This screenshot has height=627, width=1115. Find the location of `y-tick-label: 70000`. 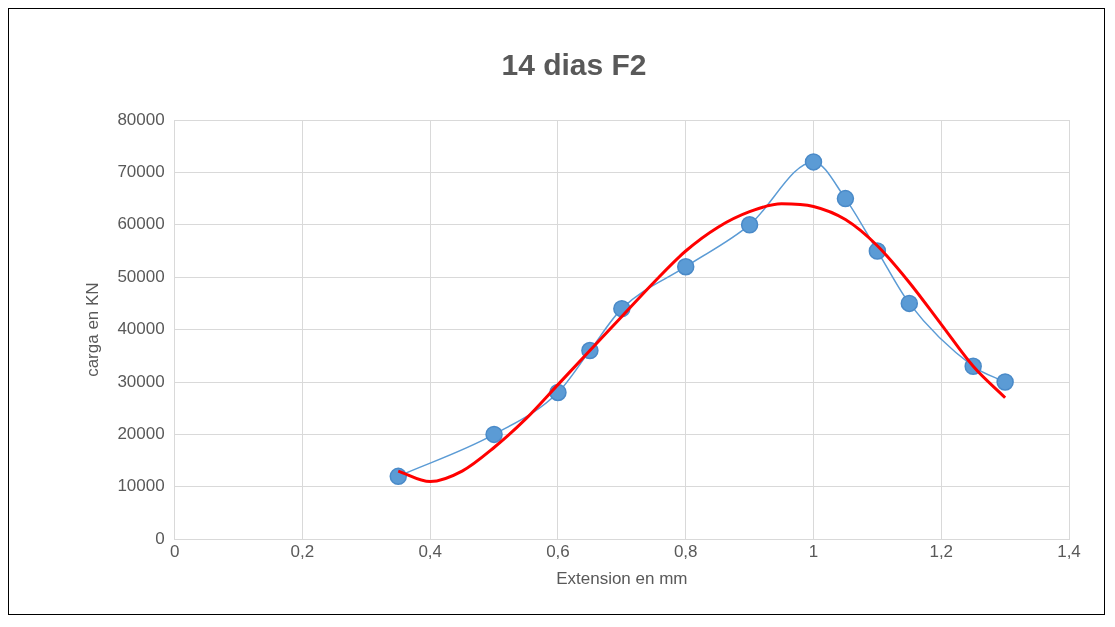

y-tick-label: 70000 is located at coordinates (141, 172).